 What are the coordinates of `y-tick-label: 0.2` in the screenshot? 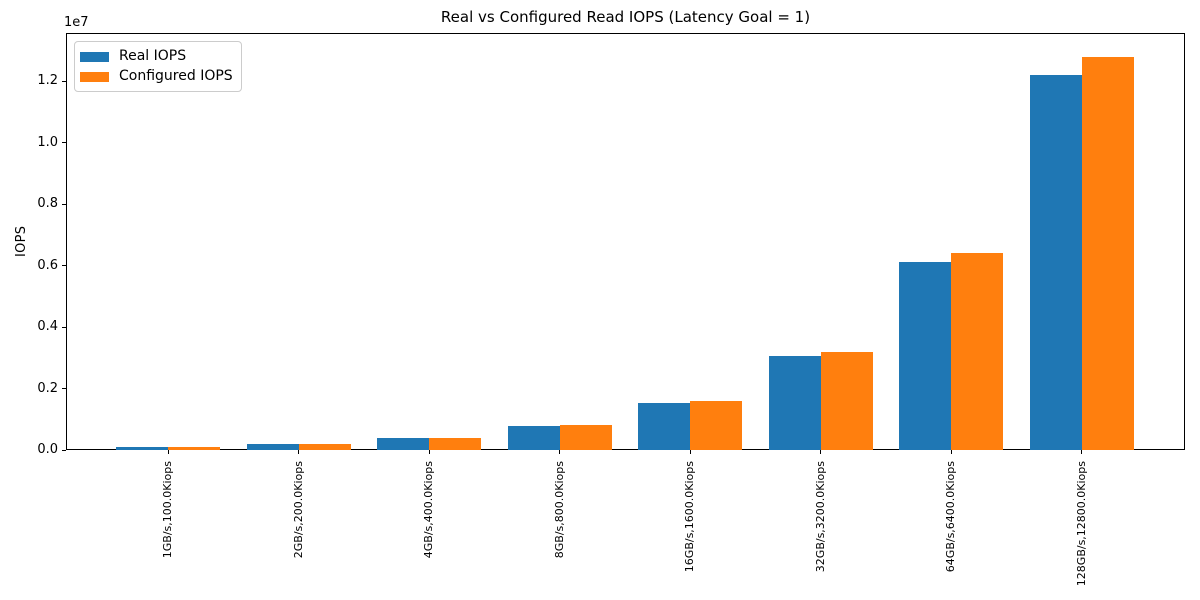 It's located at (47, 388).